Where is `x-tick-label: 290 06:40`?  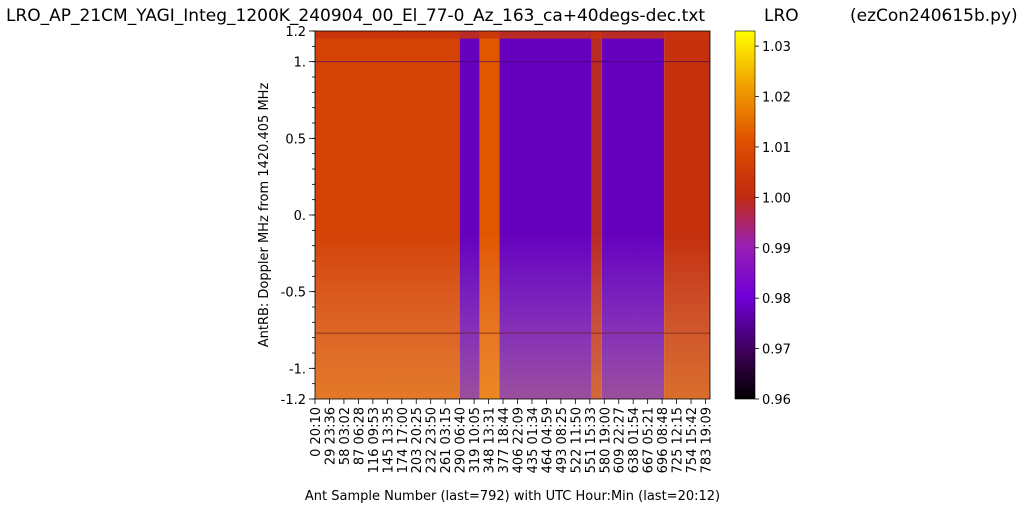 x-tick-label: 290 06:40 is located at coordinates (461, 440).